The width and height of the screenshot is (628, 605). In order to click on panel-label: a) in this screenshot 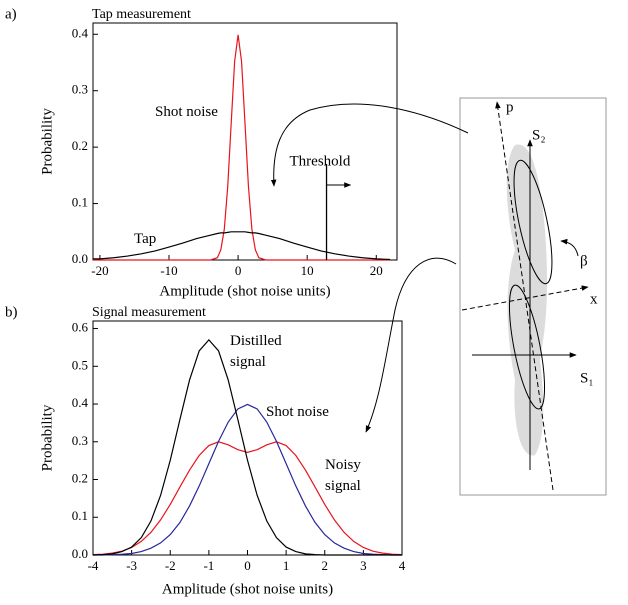, I will do `click(11, 14)`.